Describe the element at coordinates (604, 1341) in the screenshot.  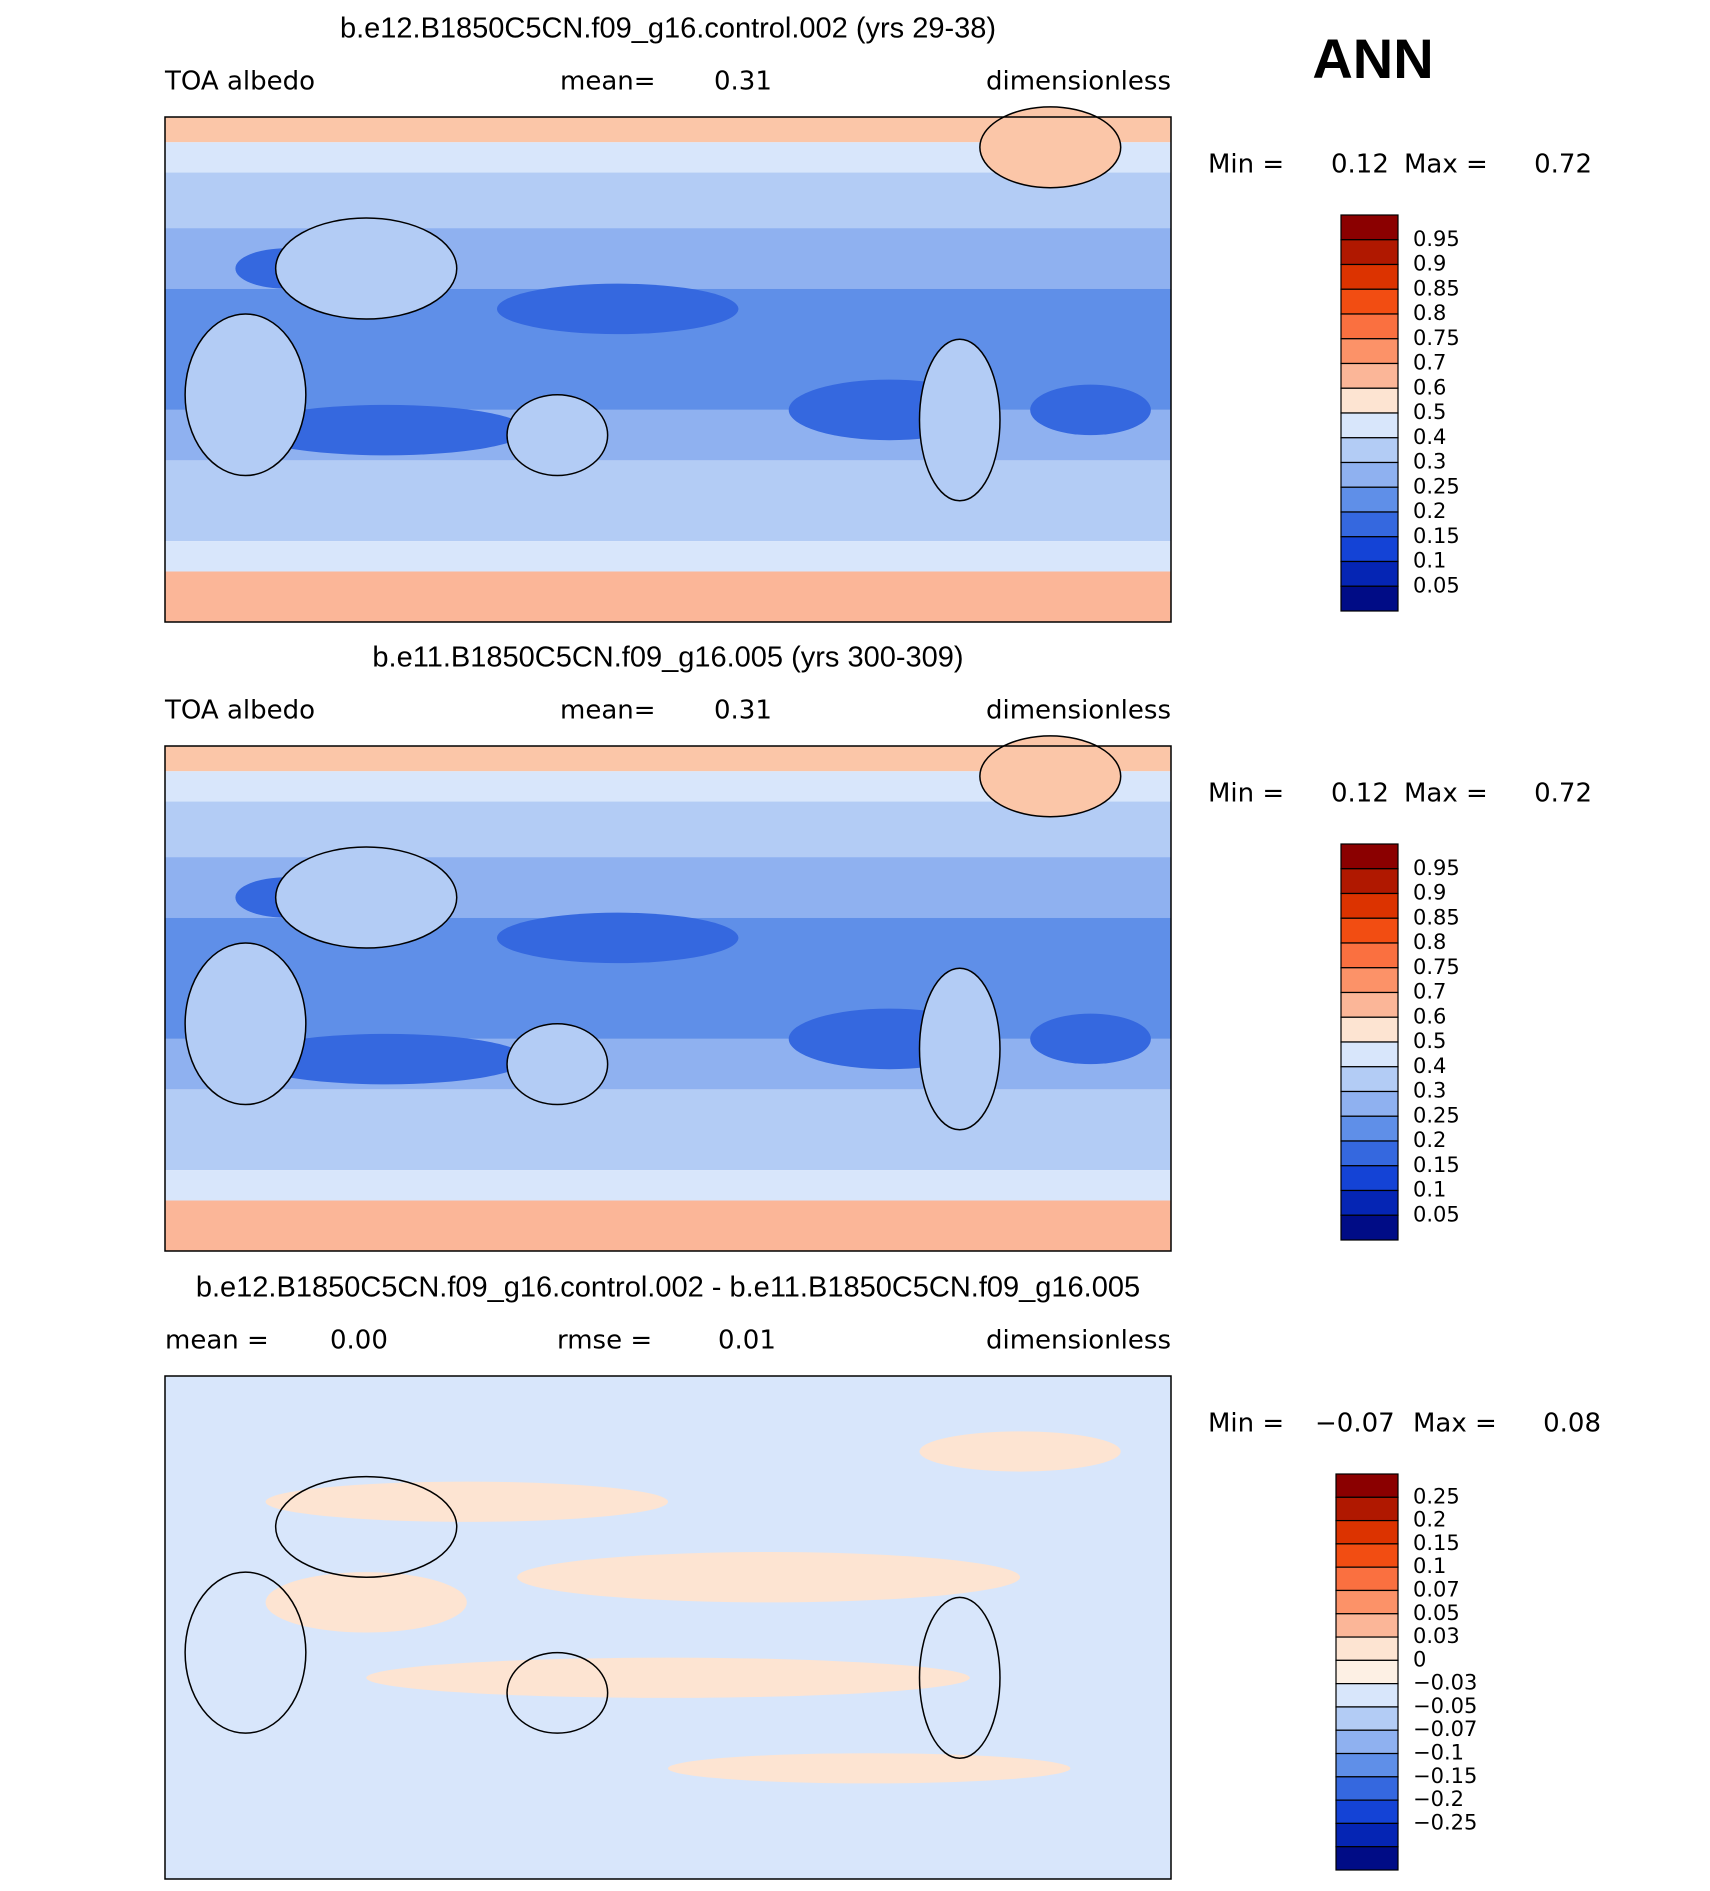
I see `stat-label: rmse =` at that location.